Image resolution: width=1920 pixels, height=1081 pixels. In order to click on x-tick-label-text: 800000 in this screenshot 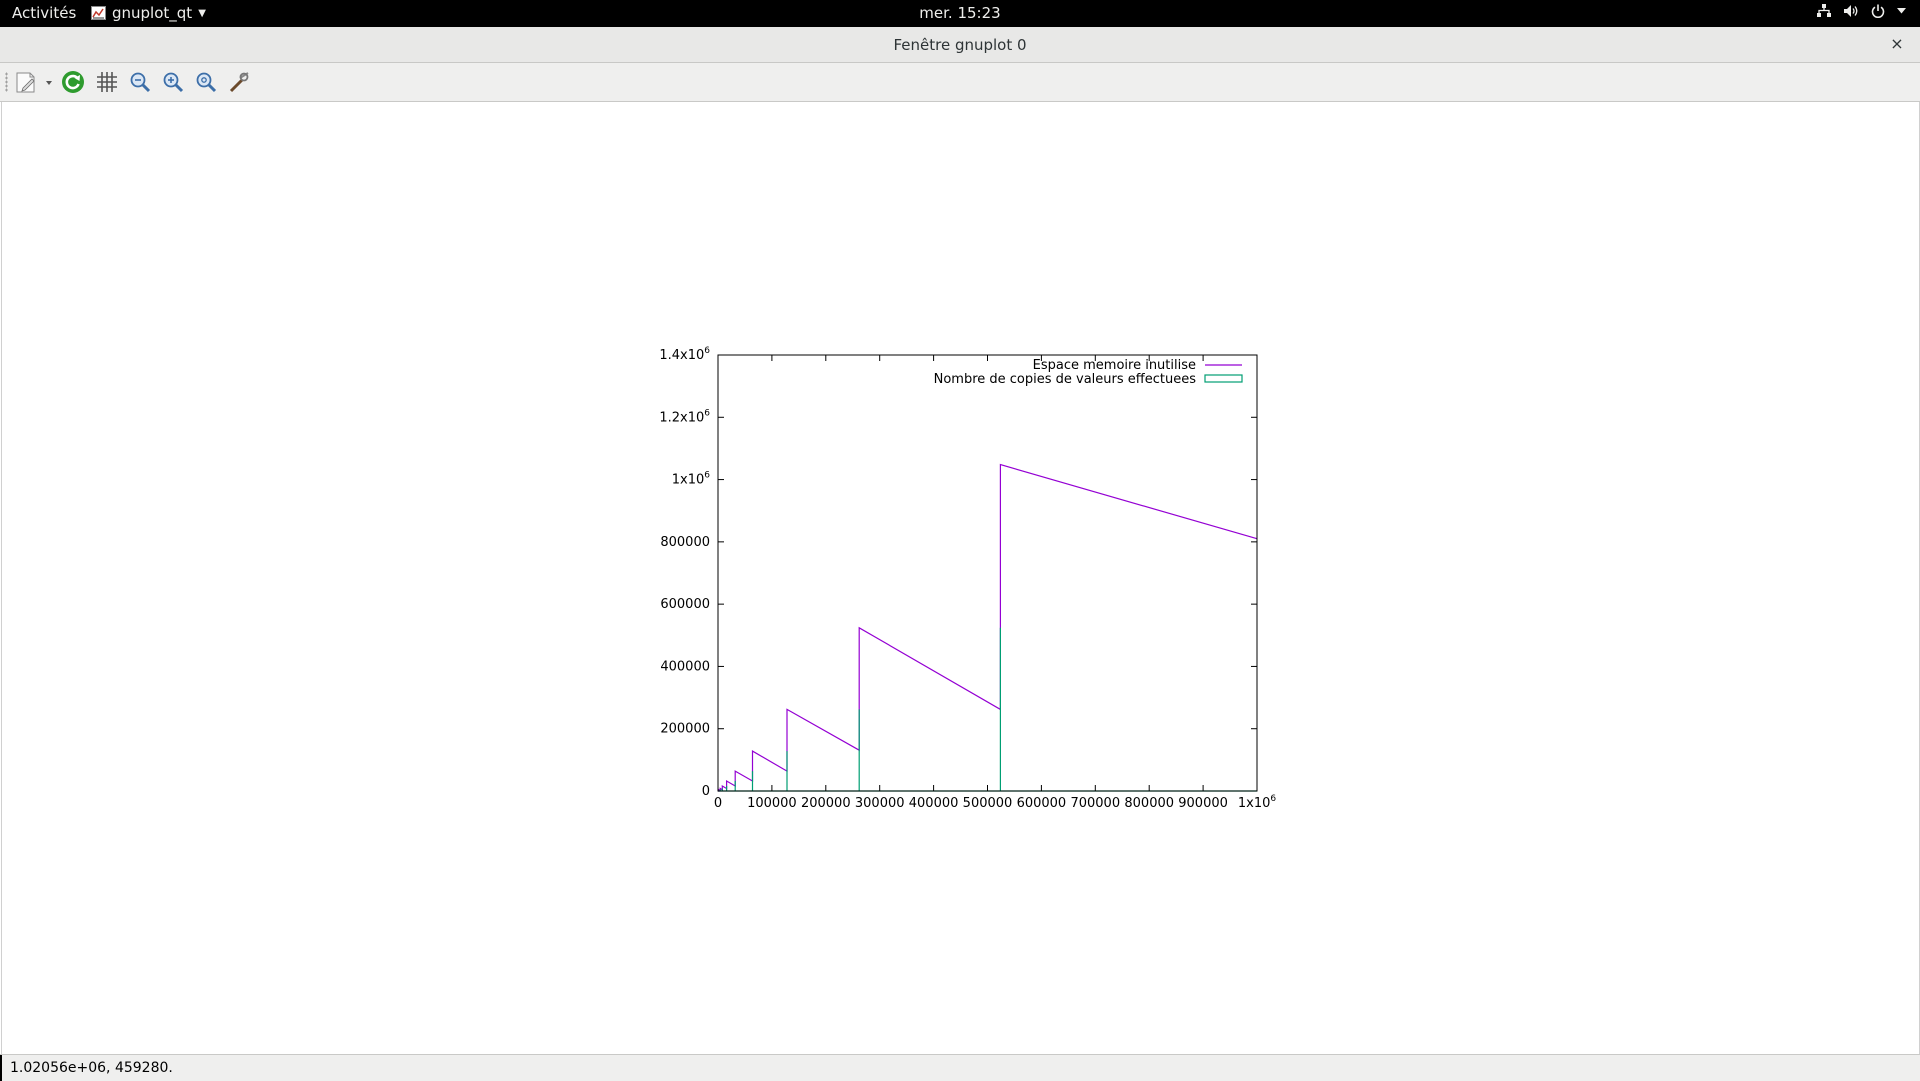, I will do `click(1149, 803)`.